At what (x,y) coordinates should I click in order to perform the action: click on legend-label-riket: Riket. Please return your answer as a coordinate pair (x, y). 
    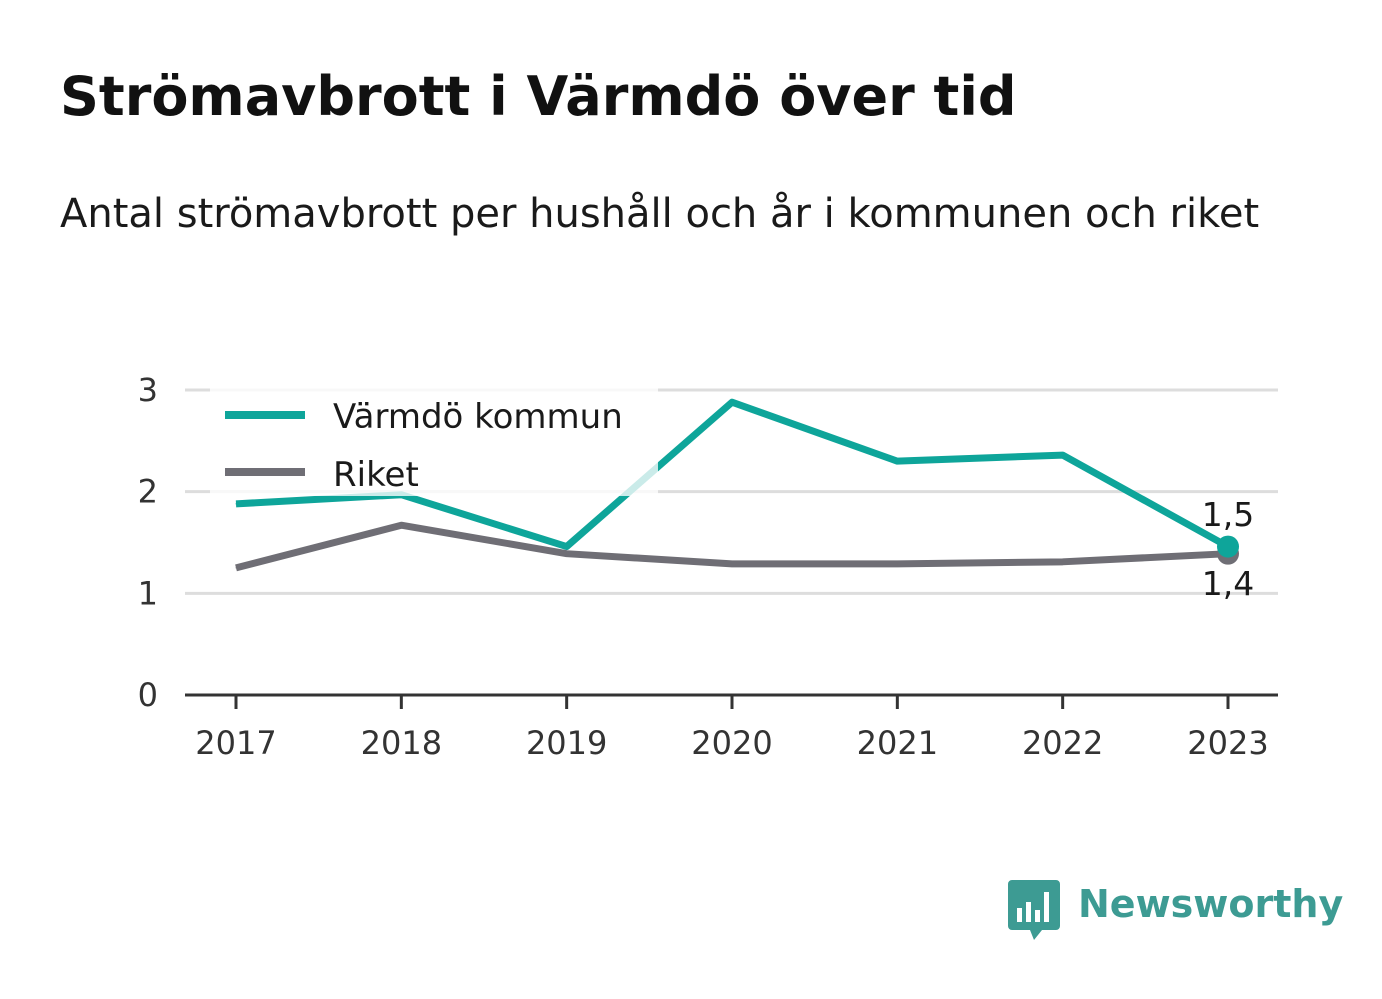
    Looking at the image, I should click on (376, 475).